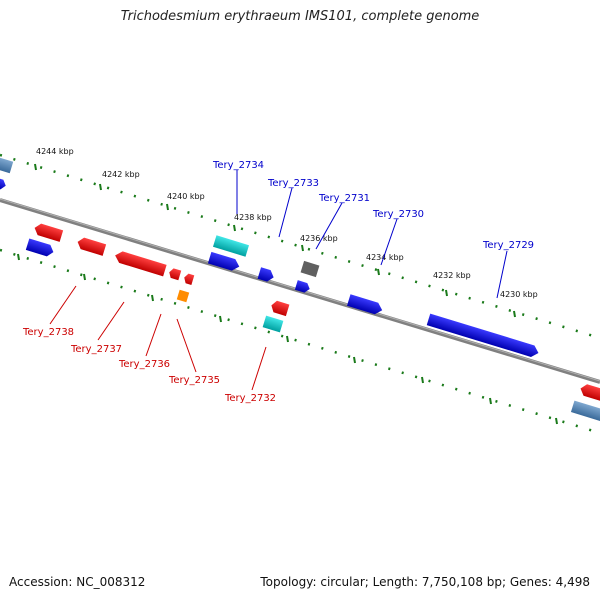 This screenshot has height=600, width=600. What do you see at coordinates (280, 308) in the screenshot?
I see `gene-feature-tery-2732-upper` at bounding box center [280, 308].